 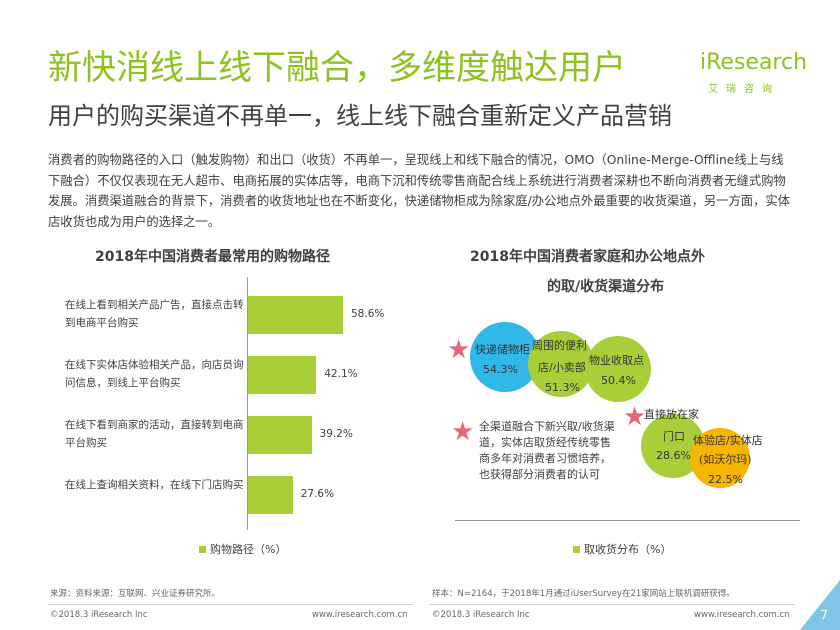 What do you see at coordinates (673, 455) in the screenshot?
I see `bubble-value-label: 28.6%` at bounding box center [673, 455].